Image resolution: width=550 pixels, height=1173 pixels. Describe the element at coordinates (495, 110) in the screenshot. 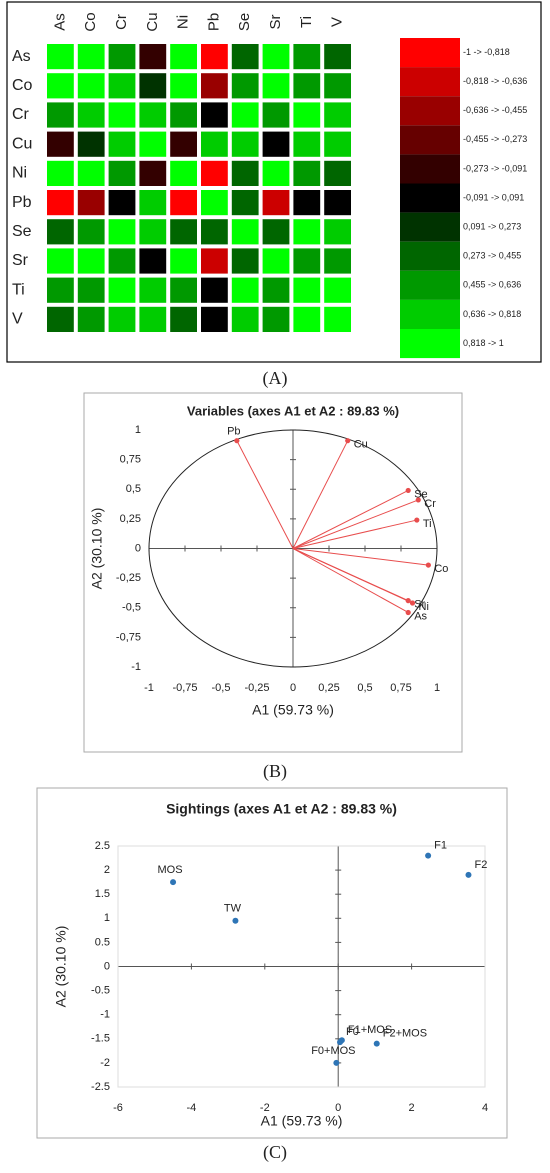

I see `legend-label: -0,636 -> -0,455` at that location.